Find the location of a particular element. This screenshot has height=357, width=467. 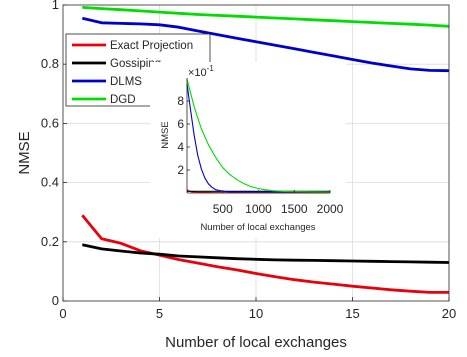

inset-y-tick-label: 6 is located at coordinates (180, 124).